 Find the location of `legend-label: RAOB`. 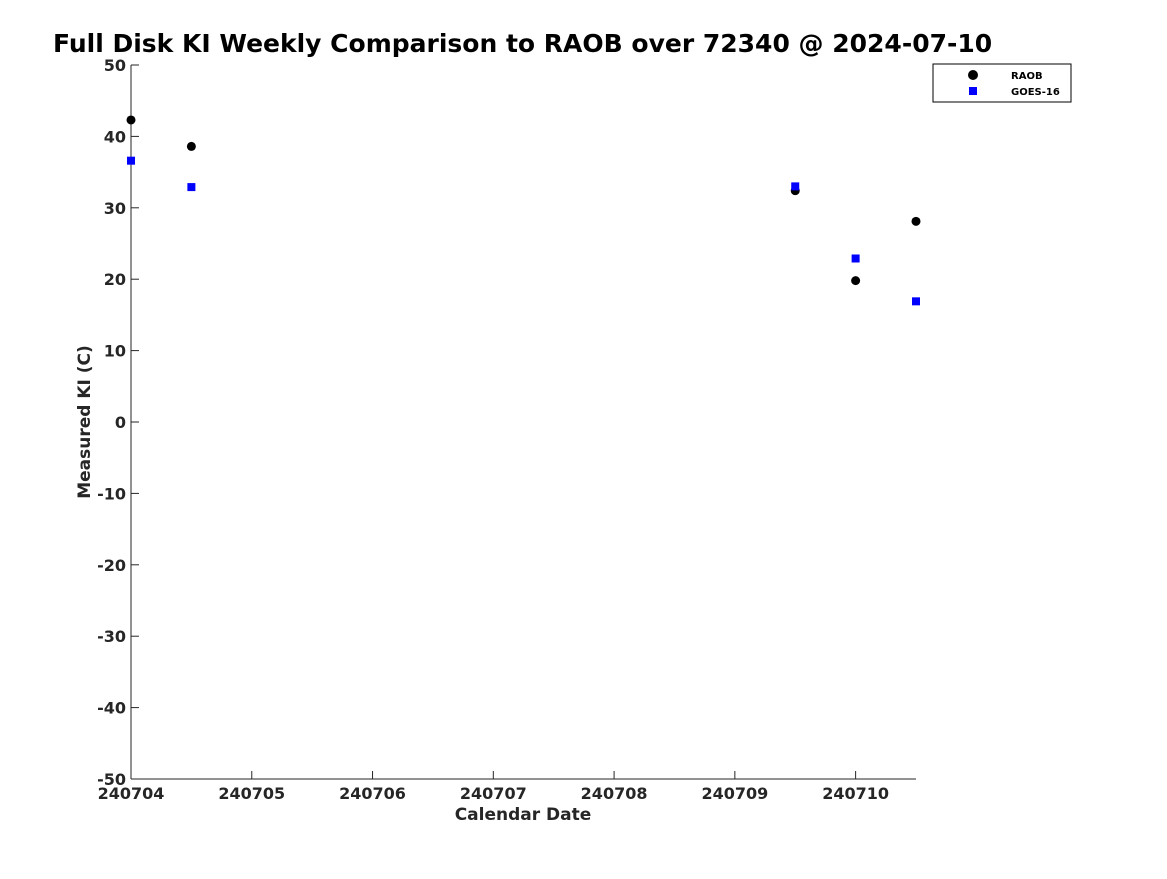

legend-label: RAOB is located at coordinates (1027, 76).